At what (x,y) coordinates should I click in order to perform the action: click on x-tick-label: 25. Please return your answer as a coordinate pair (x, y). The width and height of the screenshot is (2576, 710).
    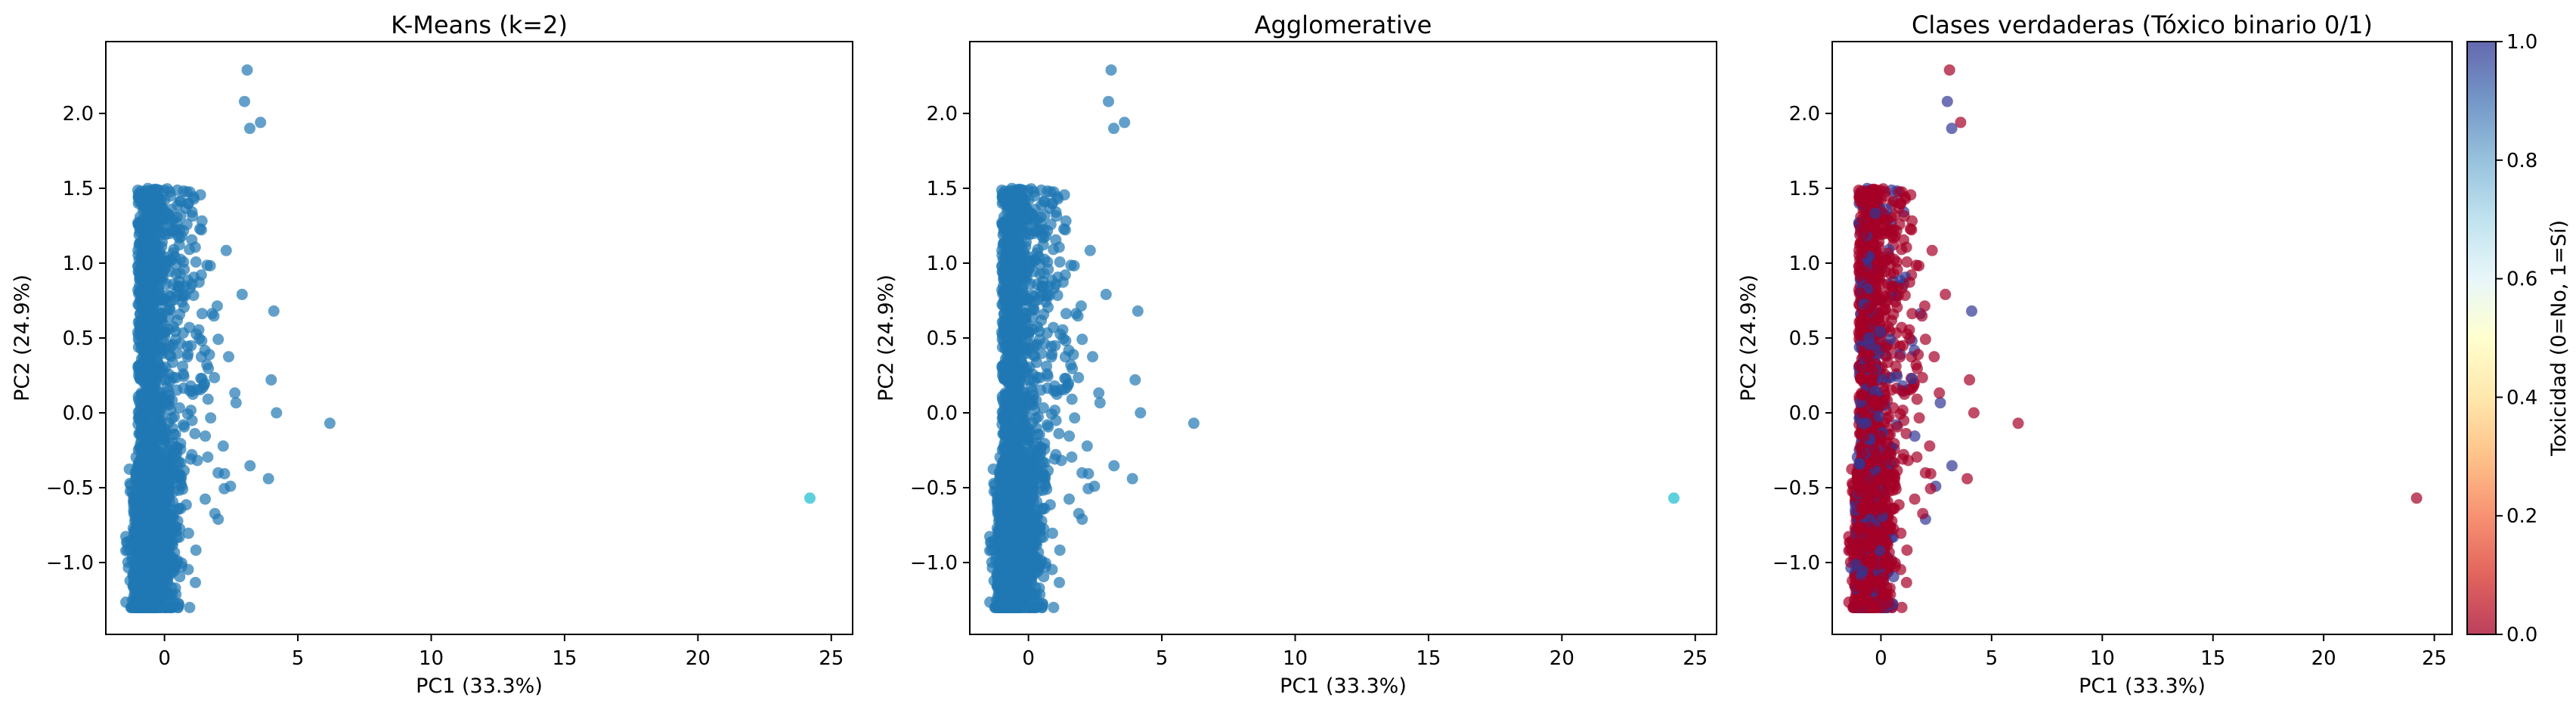
    Looking at the image, I should click on (831, 658).